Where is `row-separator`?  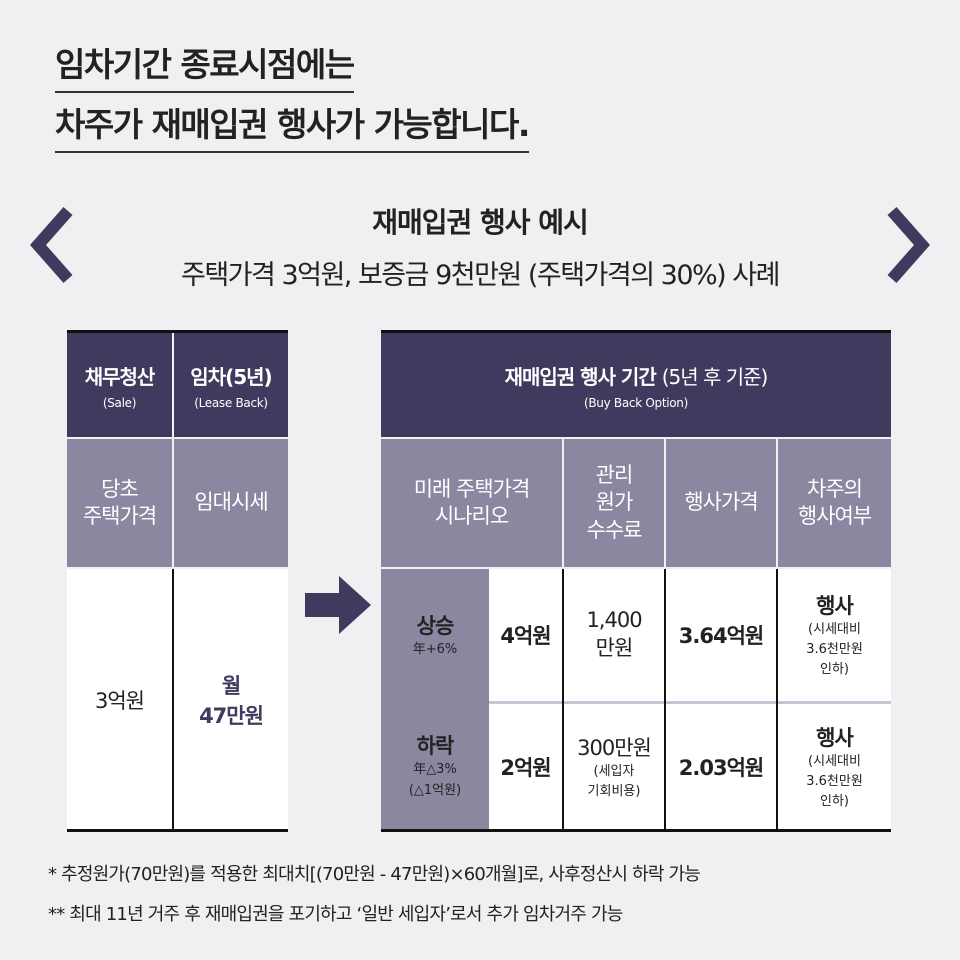 row-separator is located at coordinates (690, 702).